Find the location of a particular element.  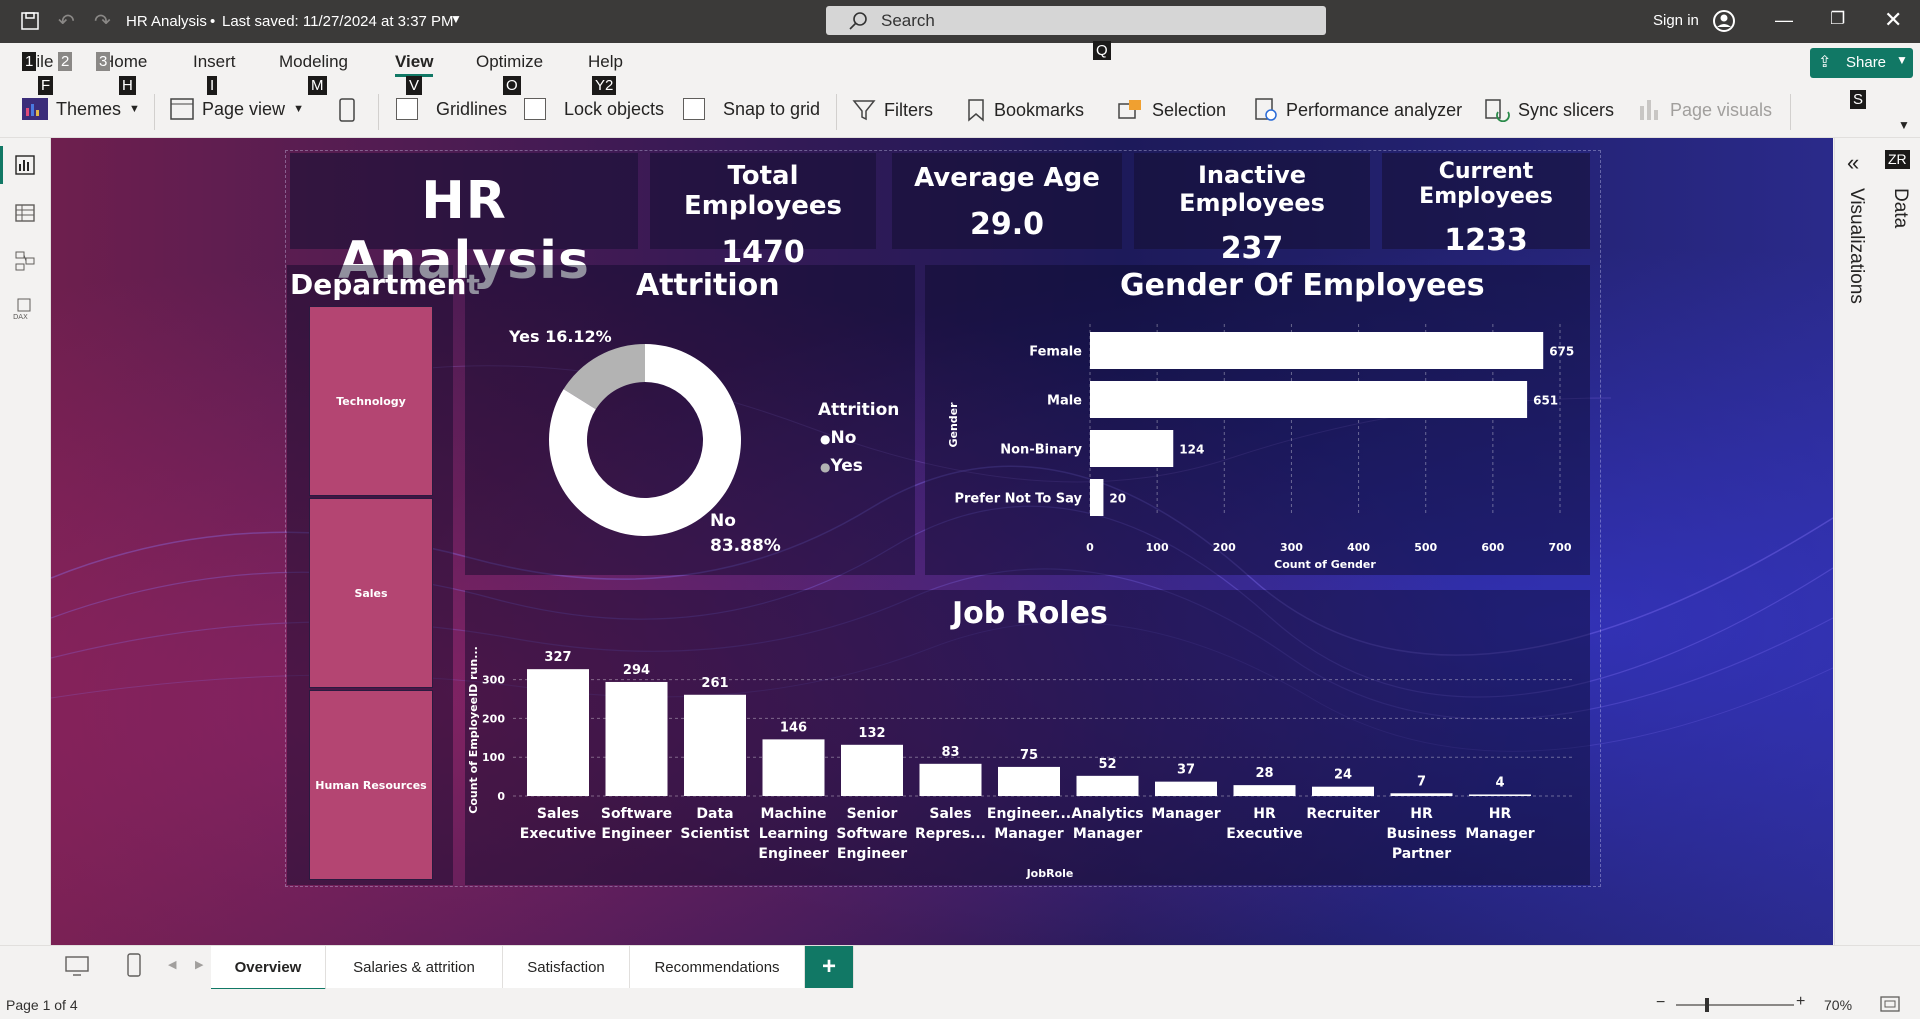

snap-to-grid-check is located at coordinates (694, 109).